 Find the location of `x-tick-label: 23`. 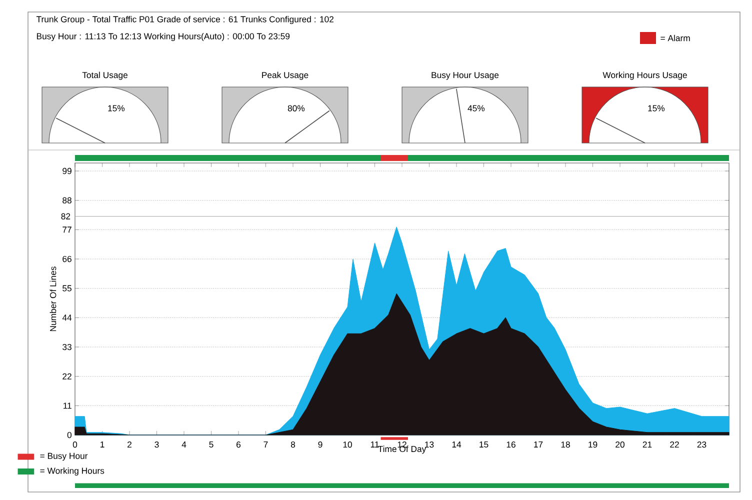

x-tick-label: 23 is located at coordinates (701, 444).